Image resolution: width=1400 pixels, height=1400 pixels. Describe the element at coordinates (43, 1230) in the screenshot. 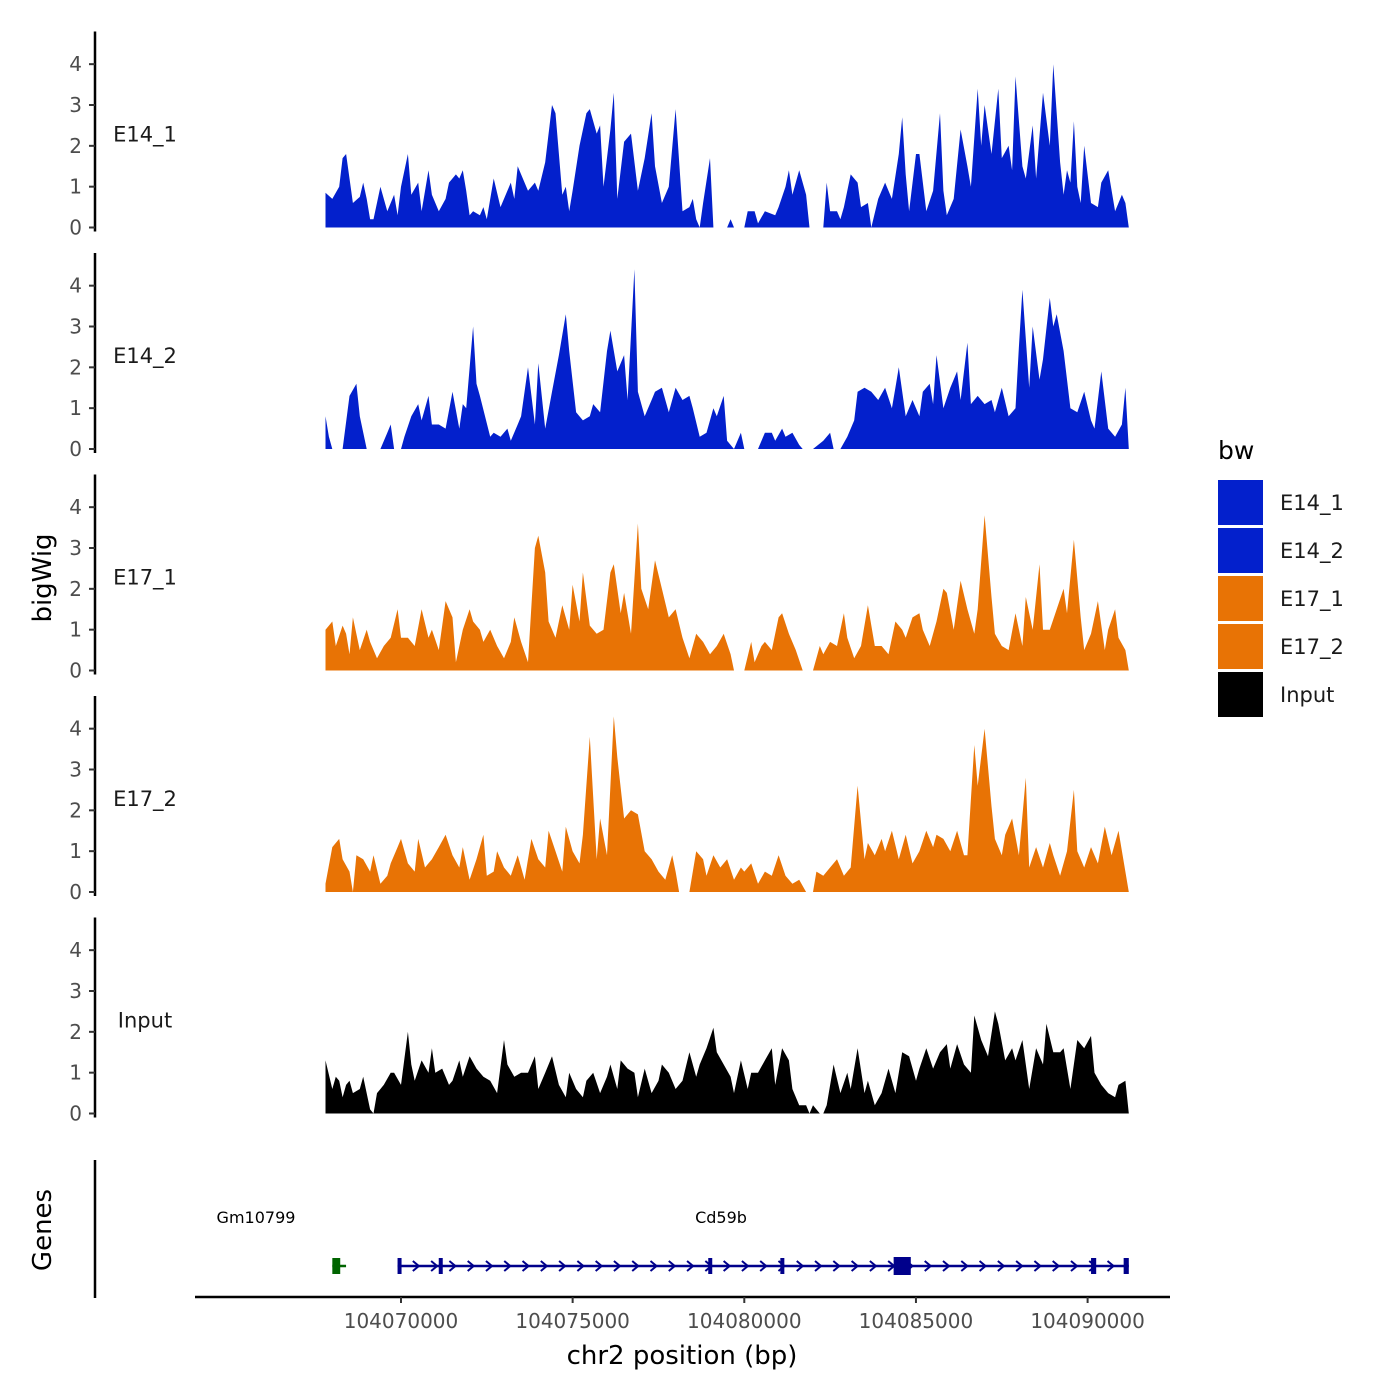

I see `gene-panel-title: Genes` at that location.